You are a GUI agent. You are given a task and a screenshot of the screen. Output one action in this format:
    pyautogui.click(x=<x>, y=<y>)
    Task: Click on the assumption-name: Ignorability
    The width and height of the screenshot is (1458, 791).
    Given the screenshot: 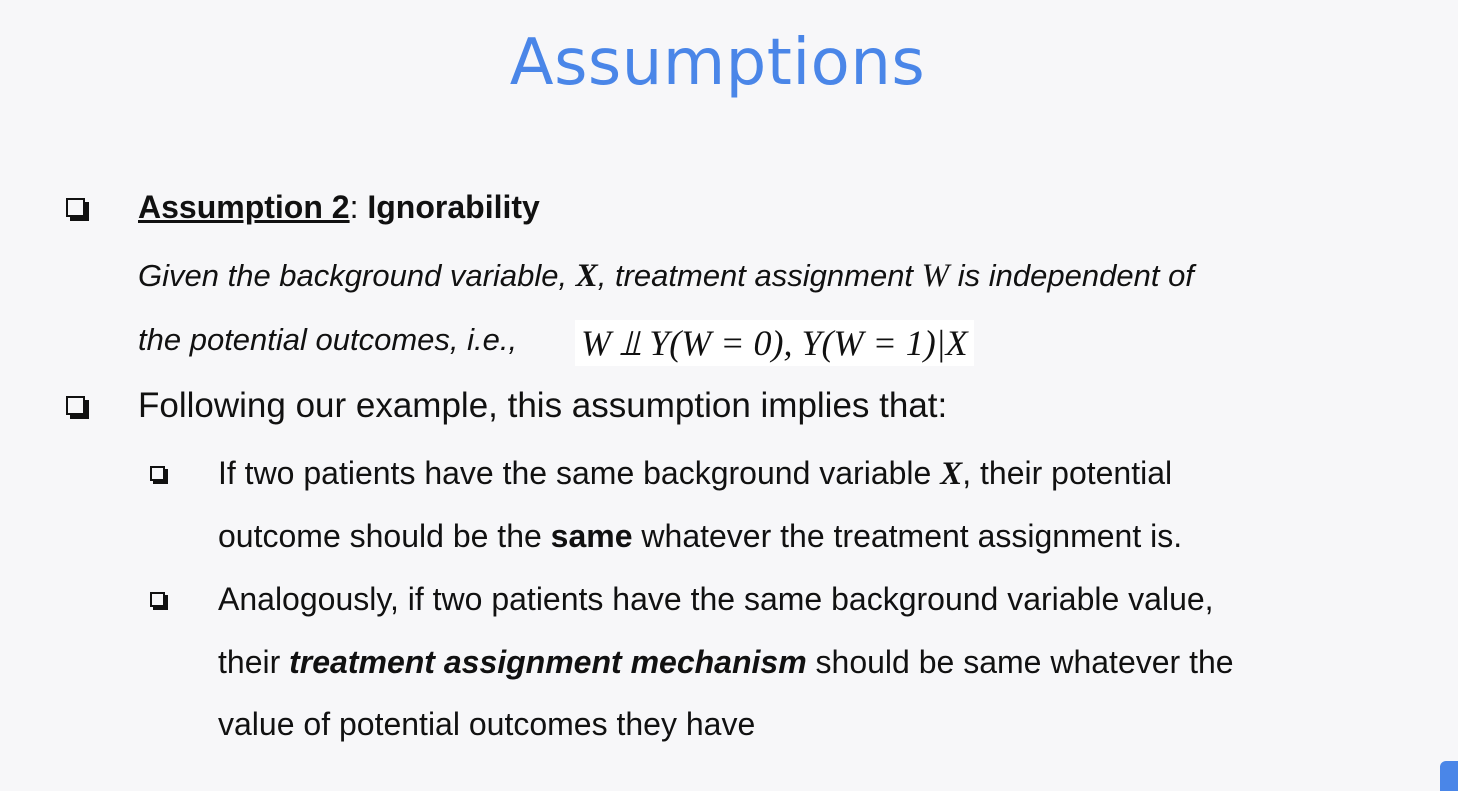 What is the action you would take?
    pyautogui.click(x=453, y=207)
    